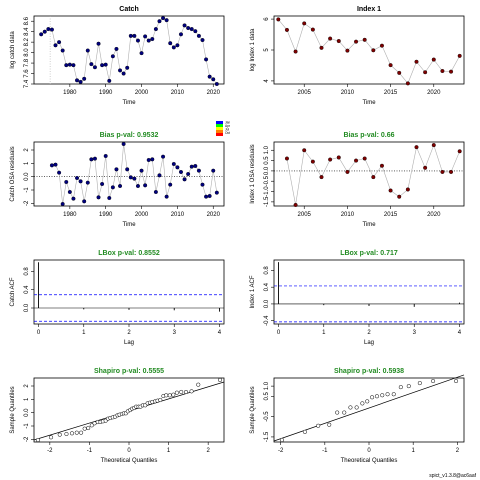 This screenshot has width=480, height=480. Describe the element at coordinates (369, 253) in the screenshot. I see `chart-title: LBox p-val: 0.717` at that location.